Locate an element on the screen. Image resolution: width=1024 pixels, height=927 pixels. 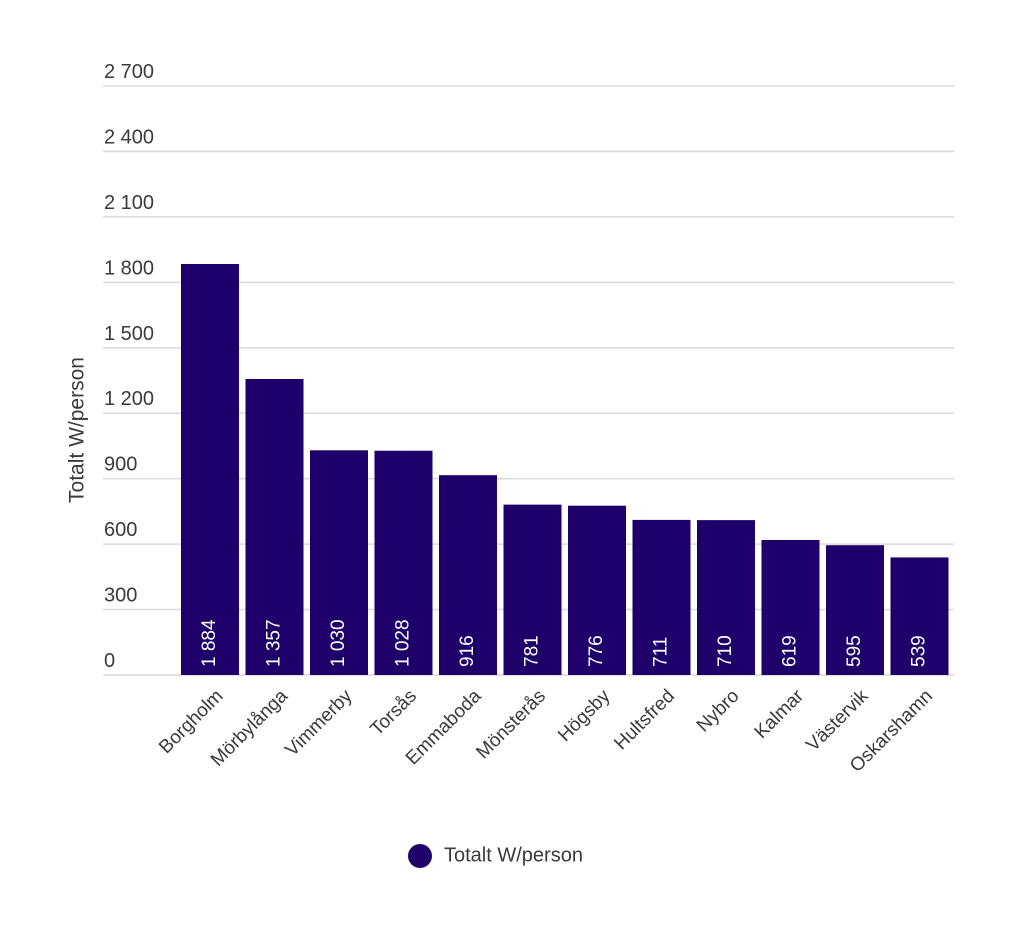
y-axis-ticks: 0 300 600 900 1 200 1 500 1 800 2 100 2 400 2 700 is located at coordinates (129, 366).